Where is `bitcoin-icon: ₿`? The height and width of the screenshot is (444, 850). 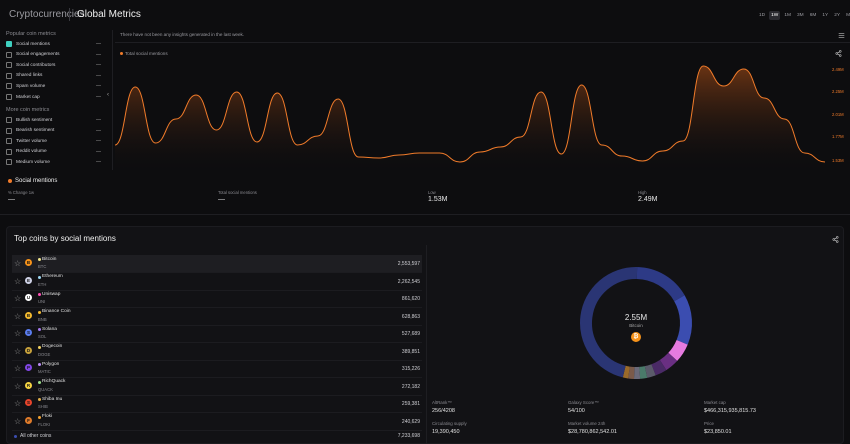 bitcoin-icon: ₿ is located at coordinates (636, 337).